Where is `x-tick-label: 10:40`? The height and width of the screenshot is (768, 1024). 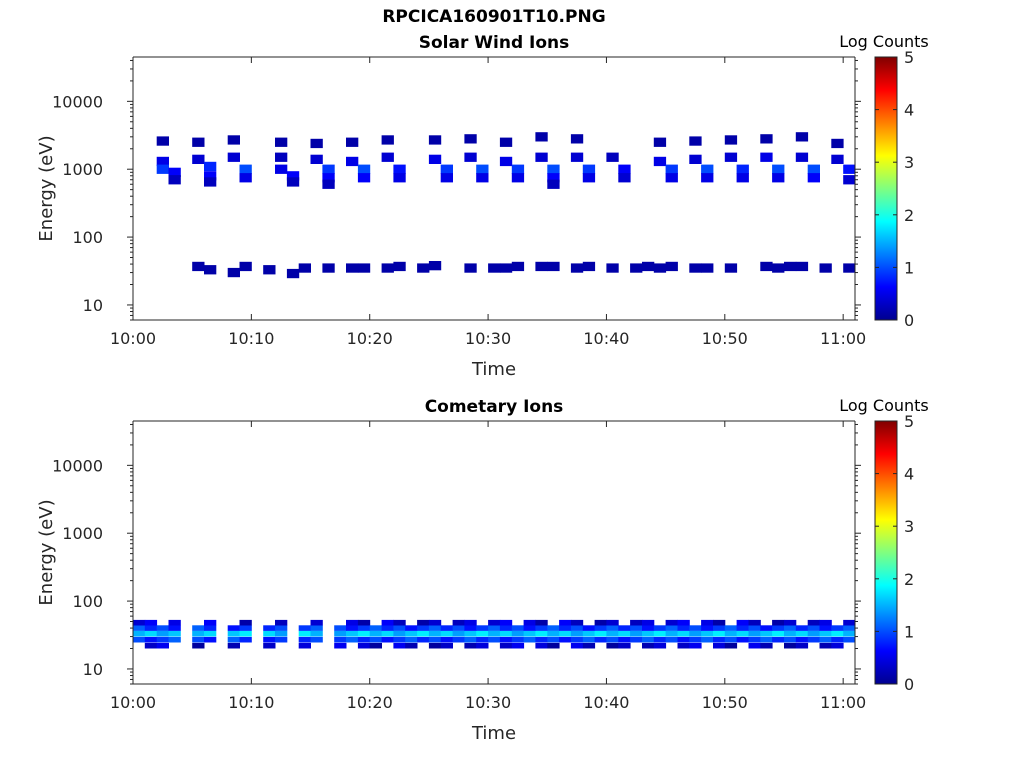 x-tick-label: 10:40 is located at coordinates (606, 338).